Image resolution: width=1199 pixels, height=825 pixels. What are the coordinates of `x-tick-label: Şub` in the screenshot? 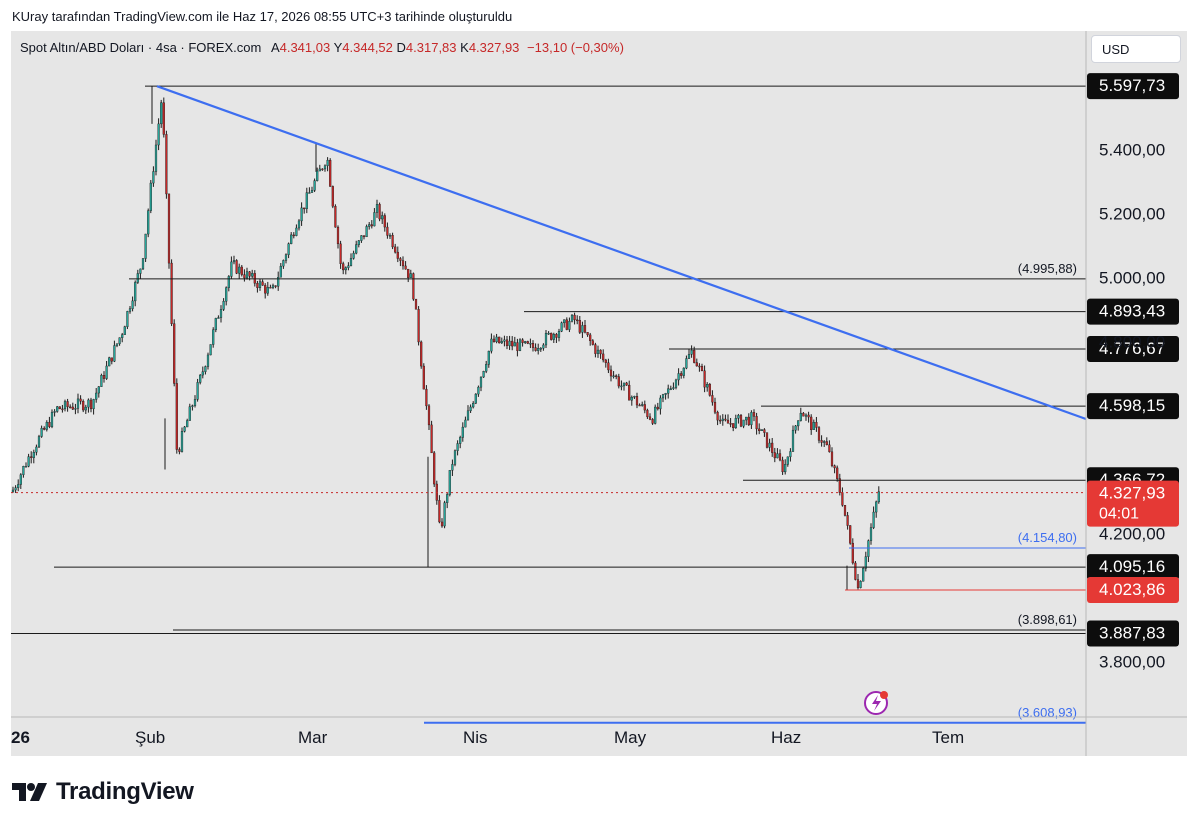 It's located at (150, 737).